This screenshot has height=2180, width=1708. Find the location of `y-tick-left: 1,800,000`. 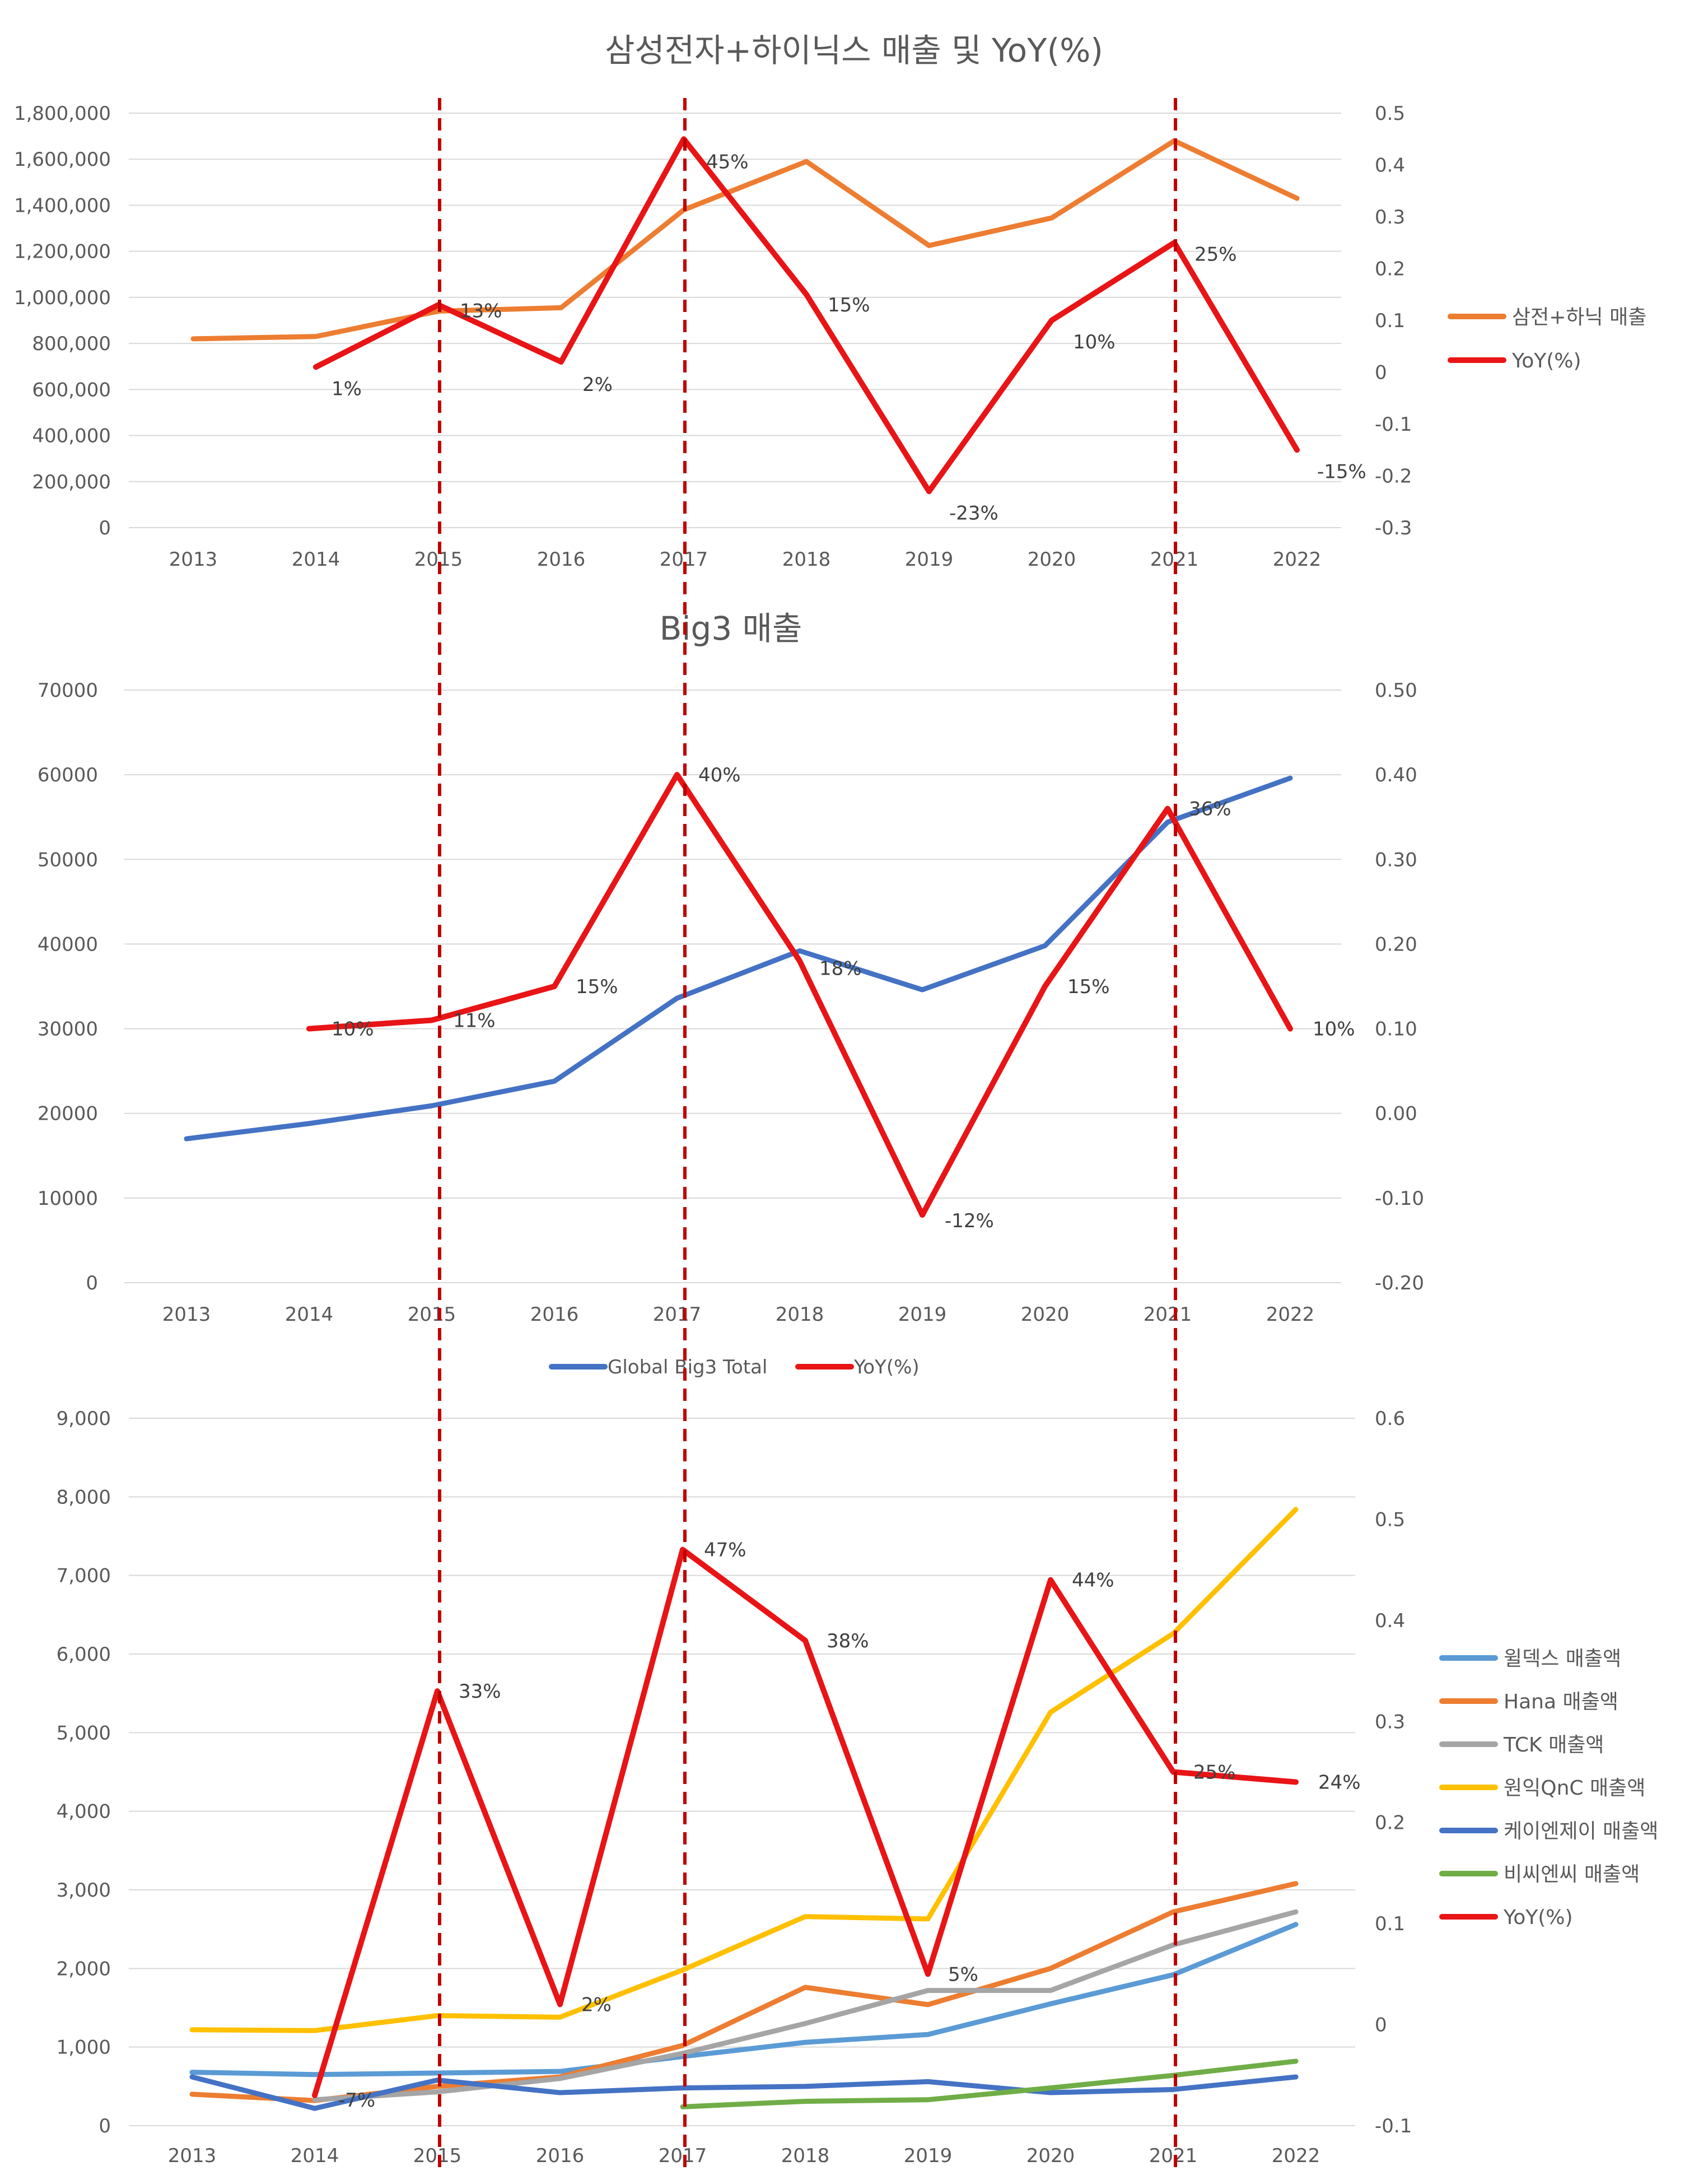

y-tick-left: 1,800,000 is located at coordinates (63, 114).